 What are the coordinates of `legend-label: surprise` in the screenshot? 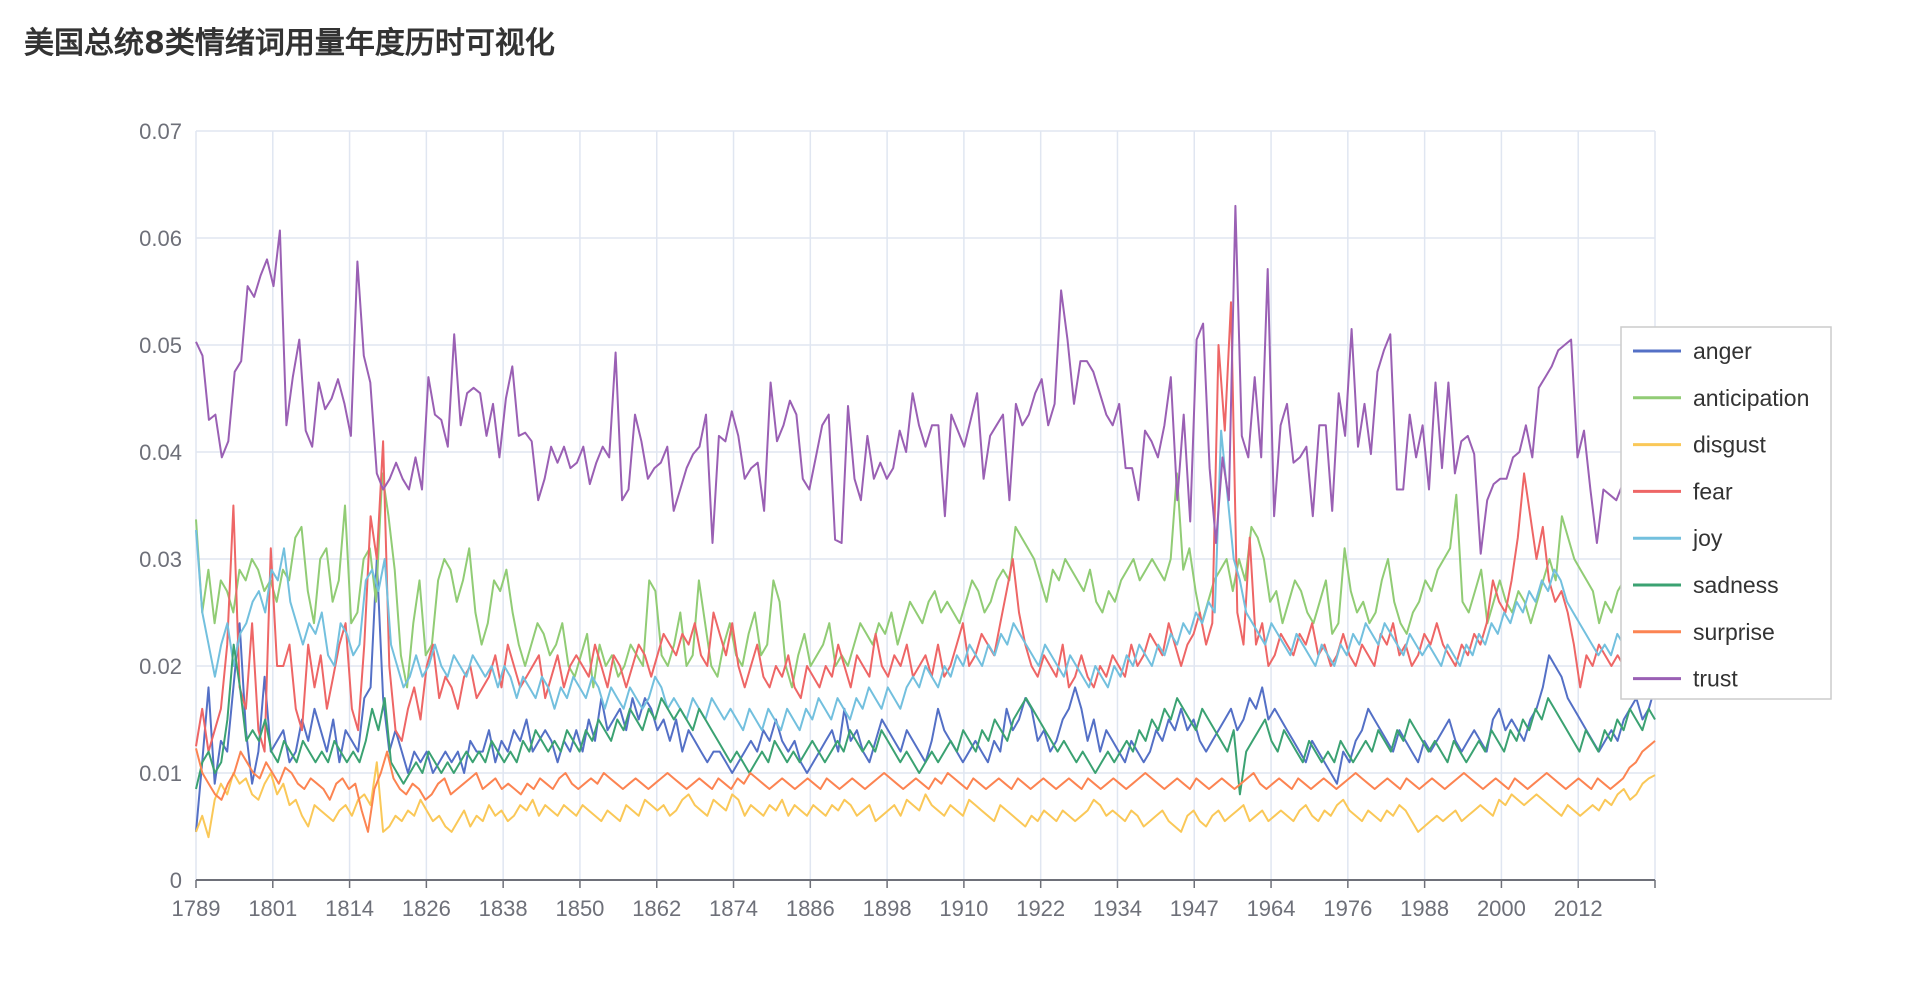 It's located at (1734, 632).